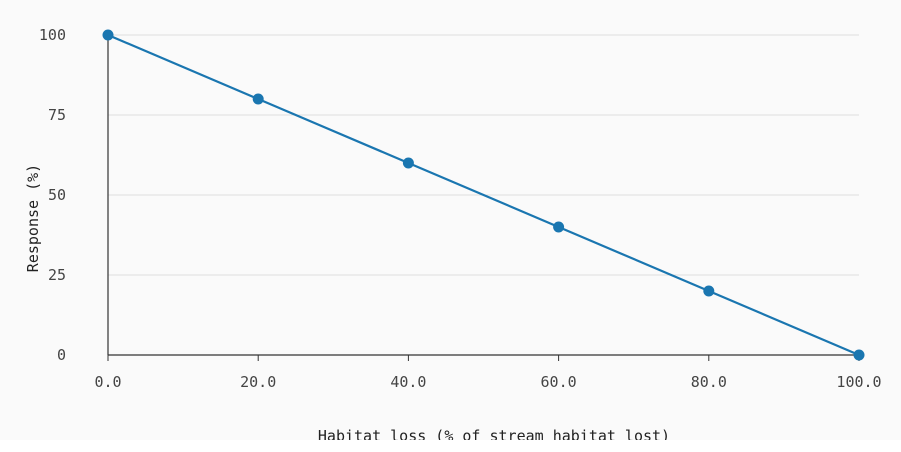  I want to click on x-tick-label: 80.0, so click(709, 382).